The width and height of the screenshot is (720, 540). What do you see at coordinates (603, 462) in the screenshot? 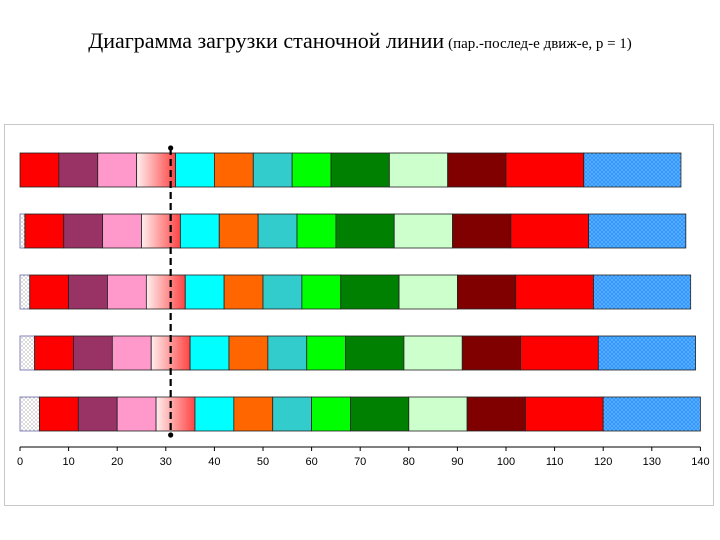
I see `x-tick-label: 120` at bounding box center [603, 462].